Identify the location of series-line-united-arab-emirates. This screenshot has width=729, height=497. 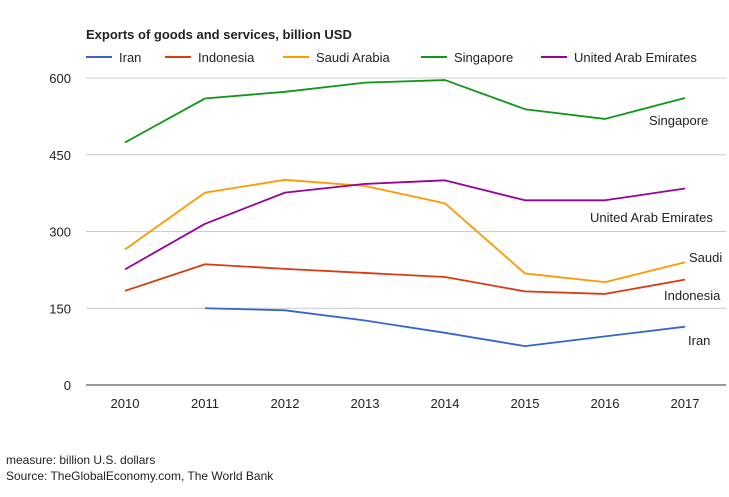
(405, 225).